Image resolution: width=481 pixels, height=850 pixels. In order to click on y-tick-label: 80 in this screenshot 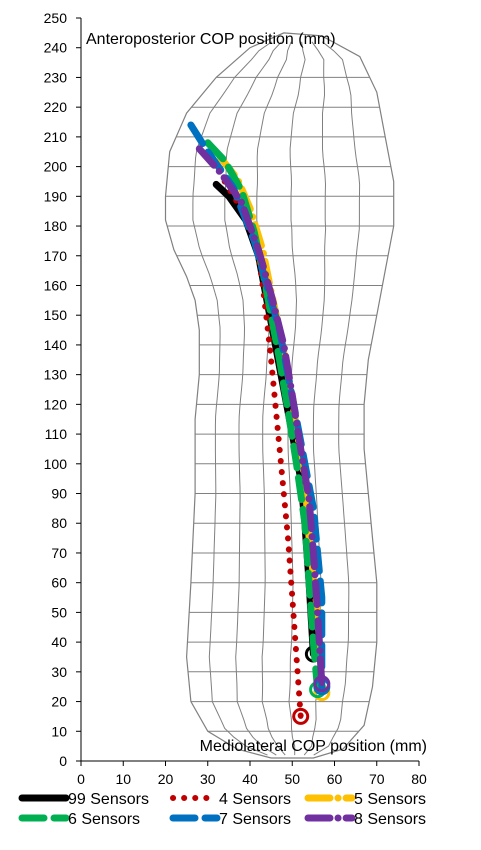, I will do `click(59, 523)`.